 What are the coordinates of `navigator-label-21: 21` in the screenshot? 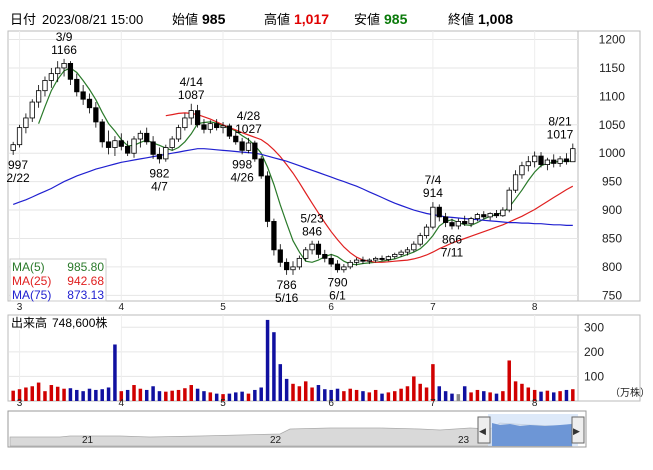 It's located at (88, 440).